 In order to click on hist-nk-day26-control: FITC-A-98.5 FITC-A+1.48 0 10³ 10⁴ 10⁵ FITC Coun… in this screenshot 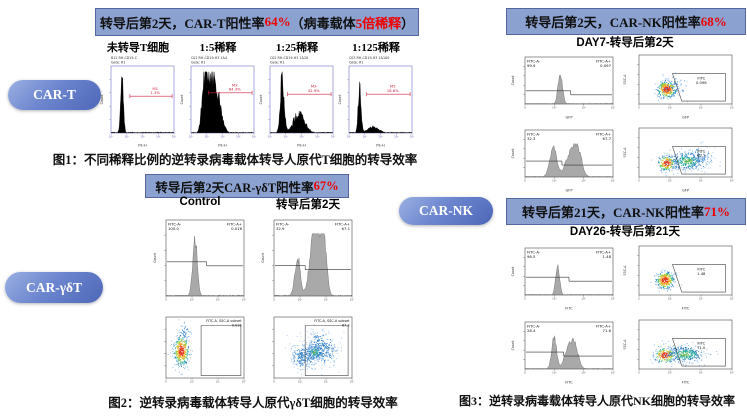, I will do `click(563, 279)`.